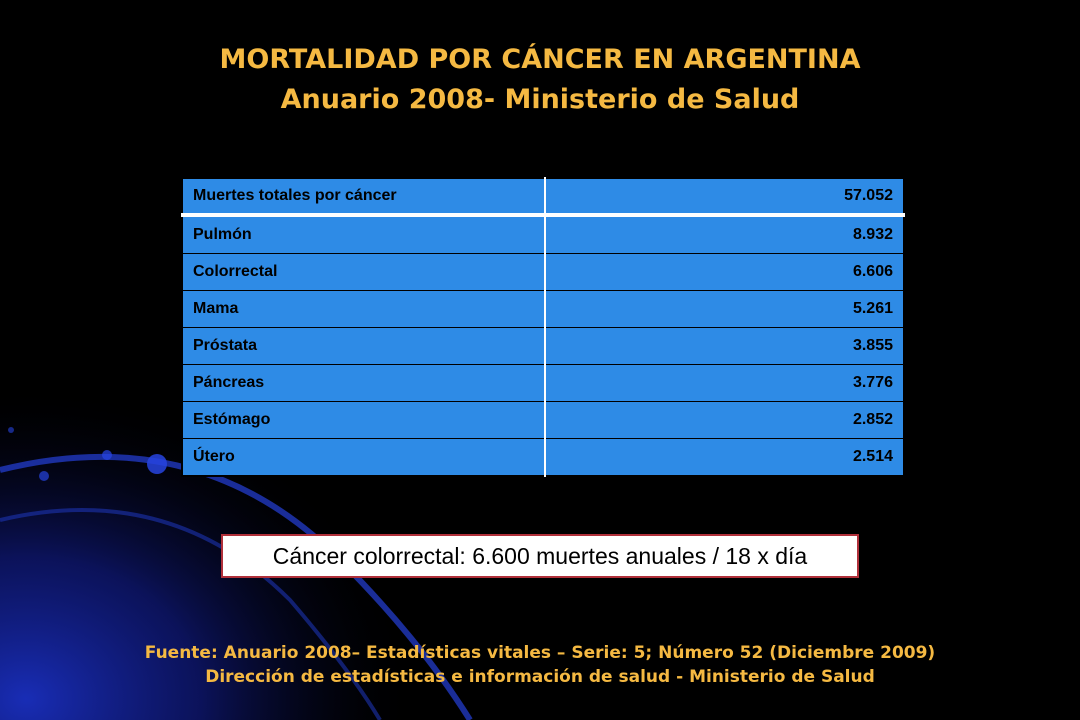  I want to click on table-row: Mama 5.261, so click(543, 309).